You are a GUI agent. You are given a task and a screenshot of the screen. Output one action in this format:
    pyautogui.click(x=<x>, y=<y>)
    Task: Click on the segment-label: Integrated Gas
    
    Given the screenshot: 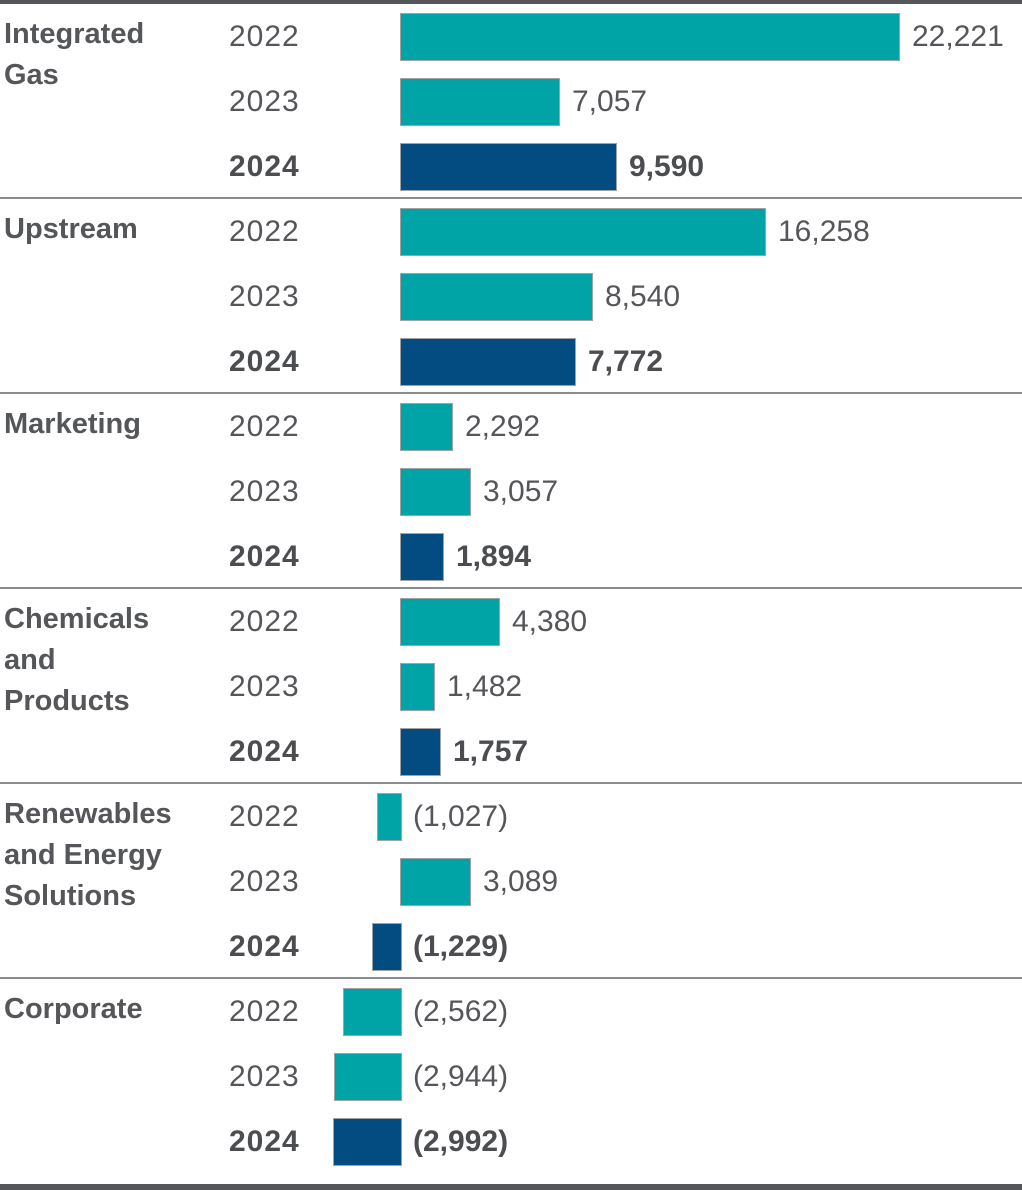 What is the action you would take?
    pyautogui.click(x=74, y=54)
    